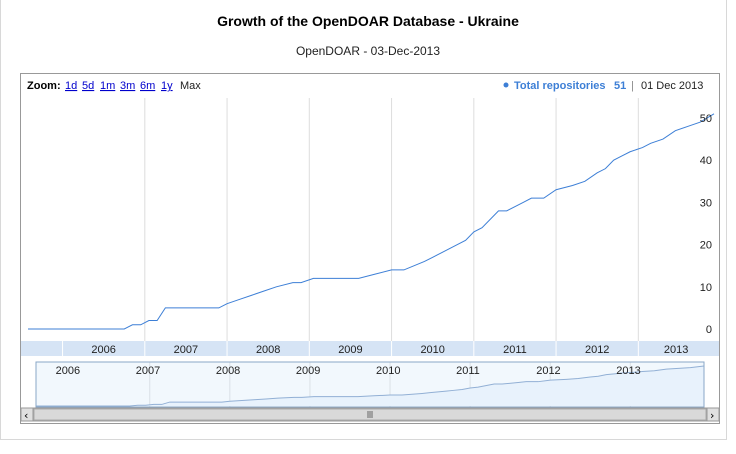 The width and height of the screenshot is (736, 454). I want to click on x-tick-label: 2008, so click(268, 350).